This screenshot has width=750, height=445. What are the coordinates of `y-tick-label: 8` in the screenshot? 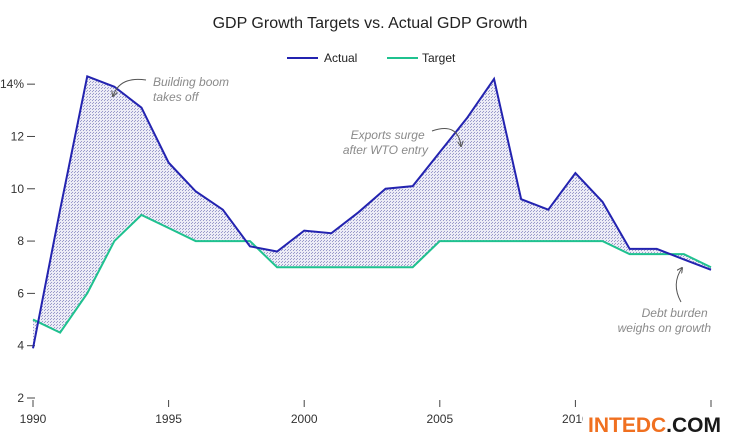 It's located at (20, 241).